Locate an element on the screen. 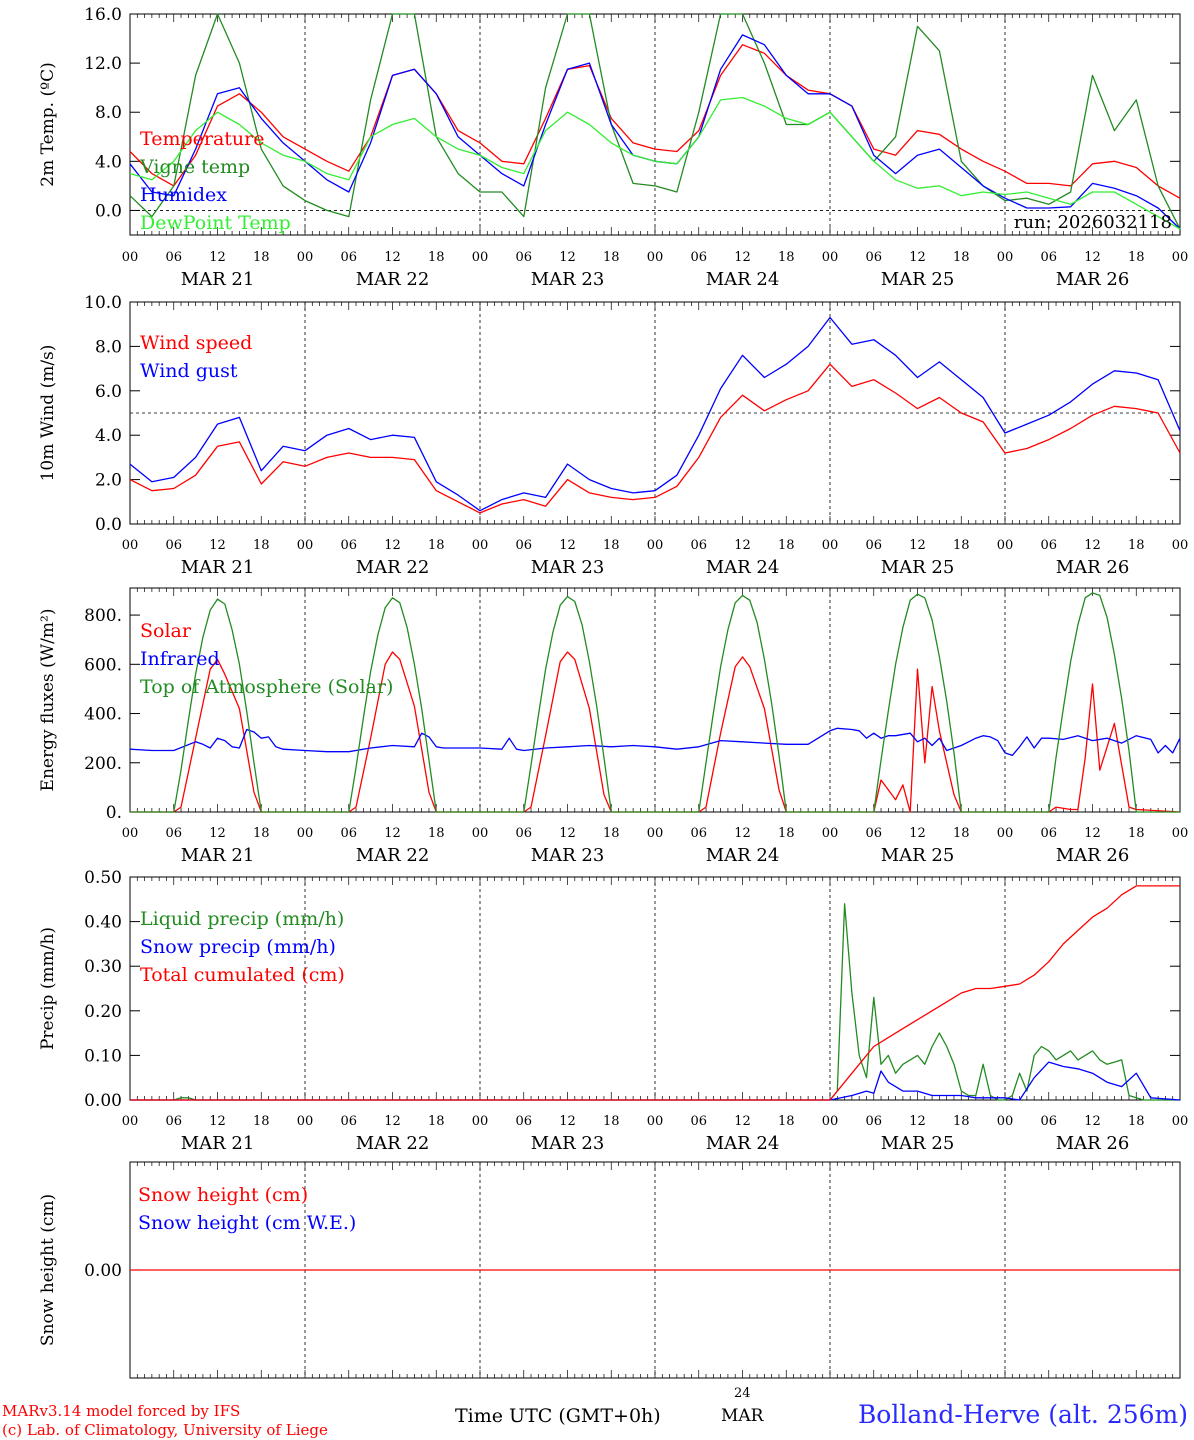 The height and width of the screenshot is (1440, 1194). y-tick-label: 8.0 is located at coordinates (108, 113).